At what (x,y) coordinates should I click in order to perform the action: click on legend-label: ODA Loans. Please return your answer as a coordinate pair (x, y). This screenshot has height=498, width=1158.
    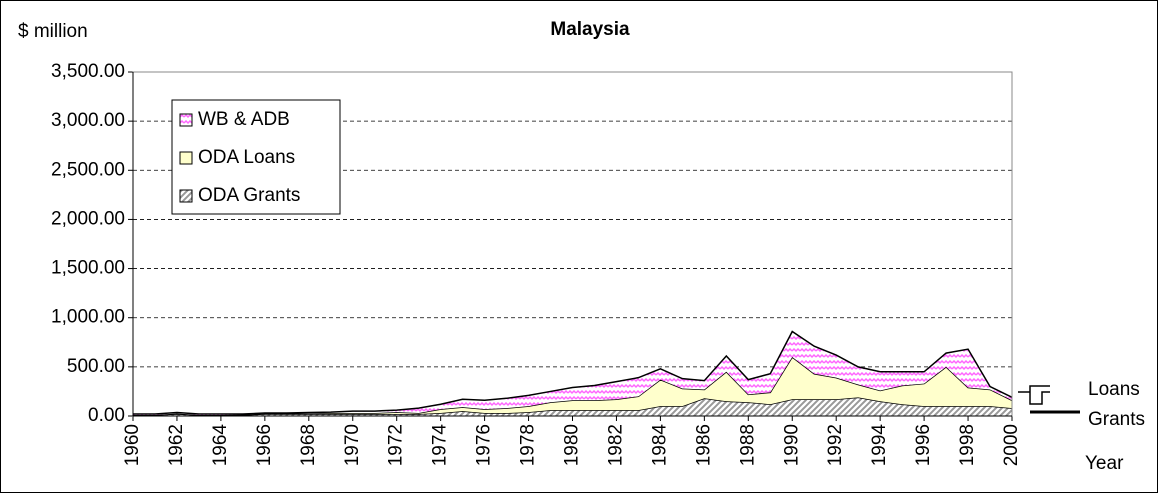
    Looking at the image, I should click on (246, 157).